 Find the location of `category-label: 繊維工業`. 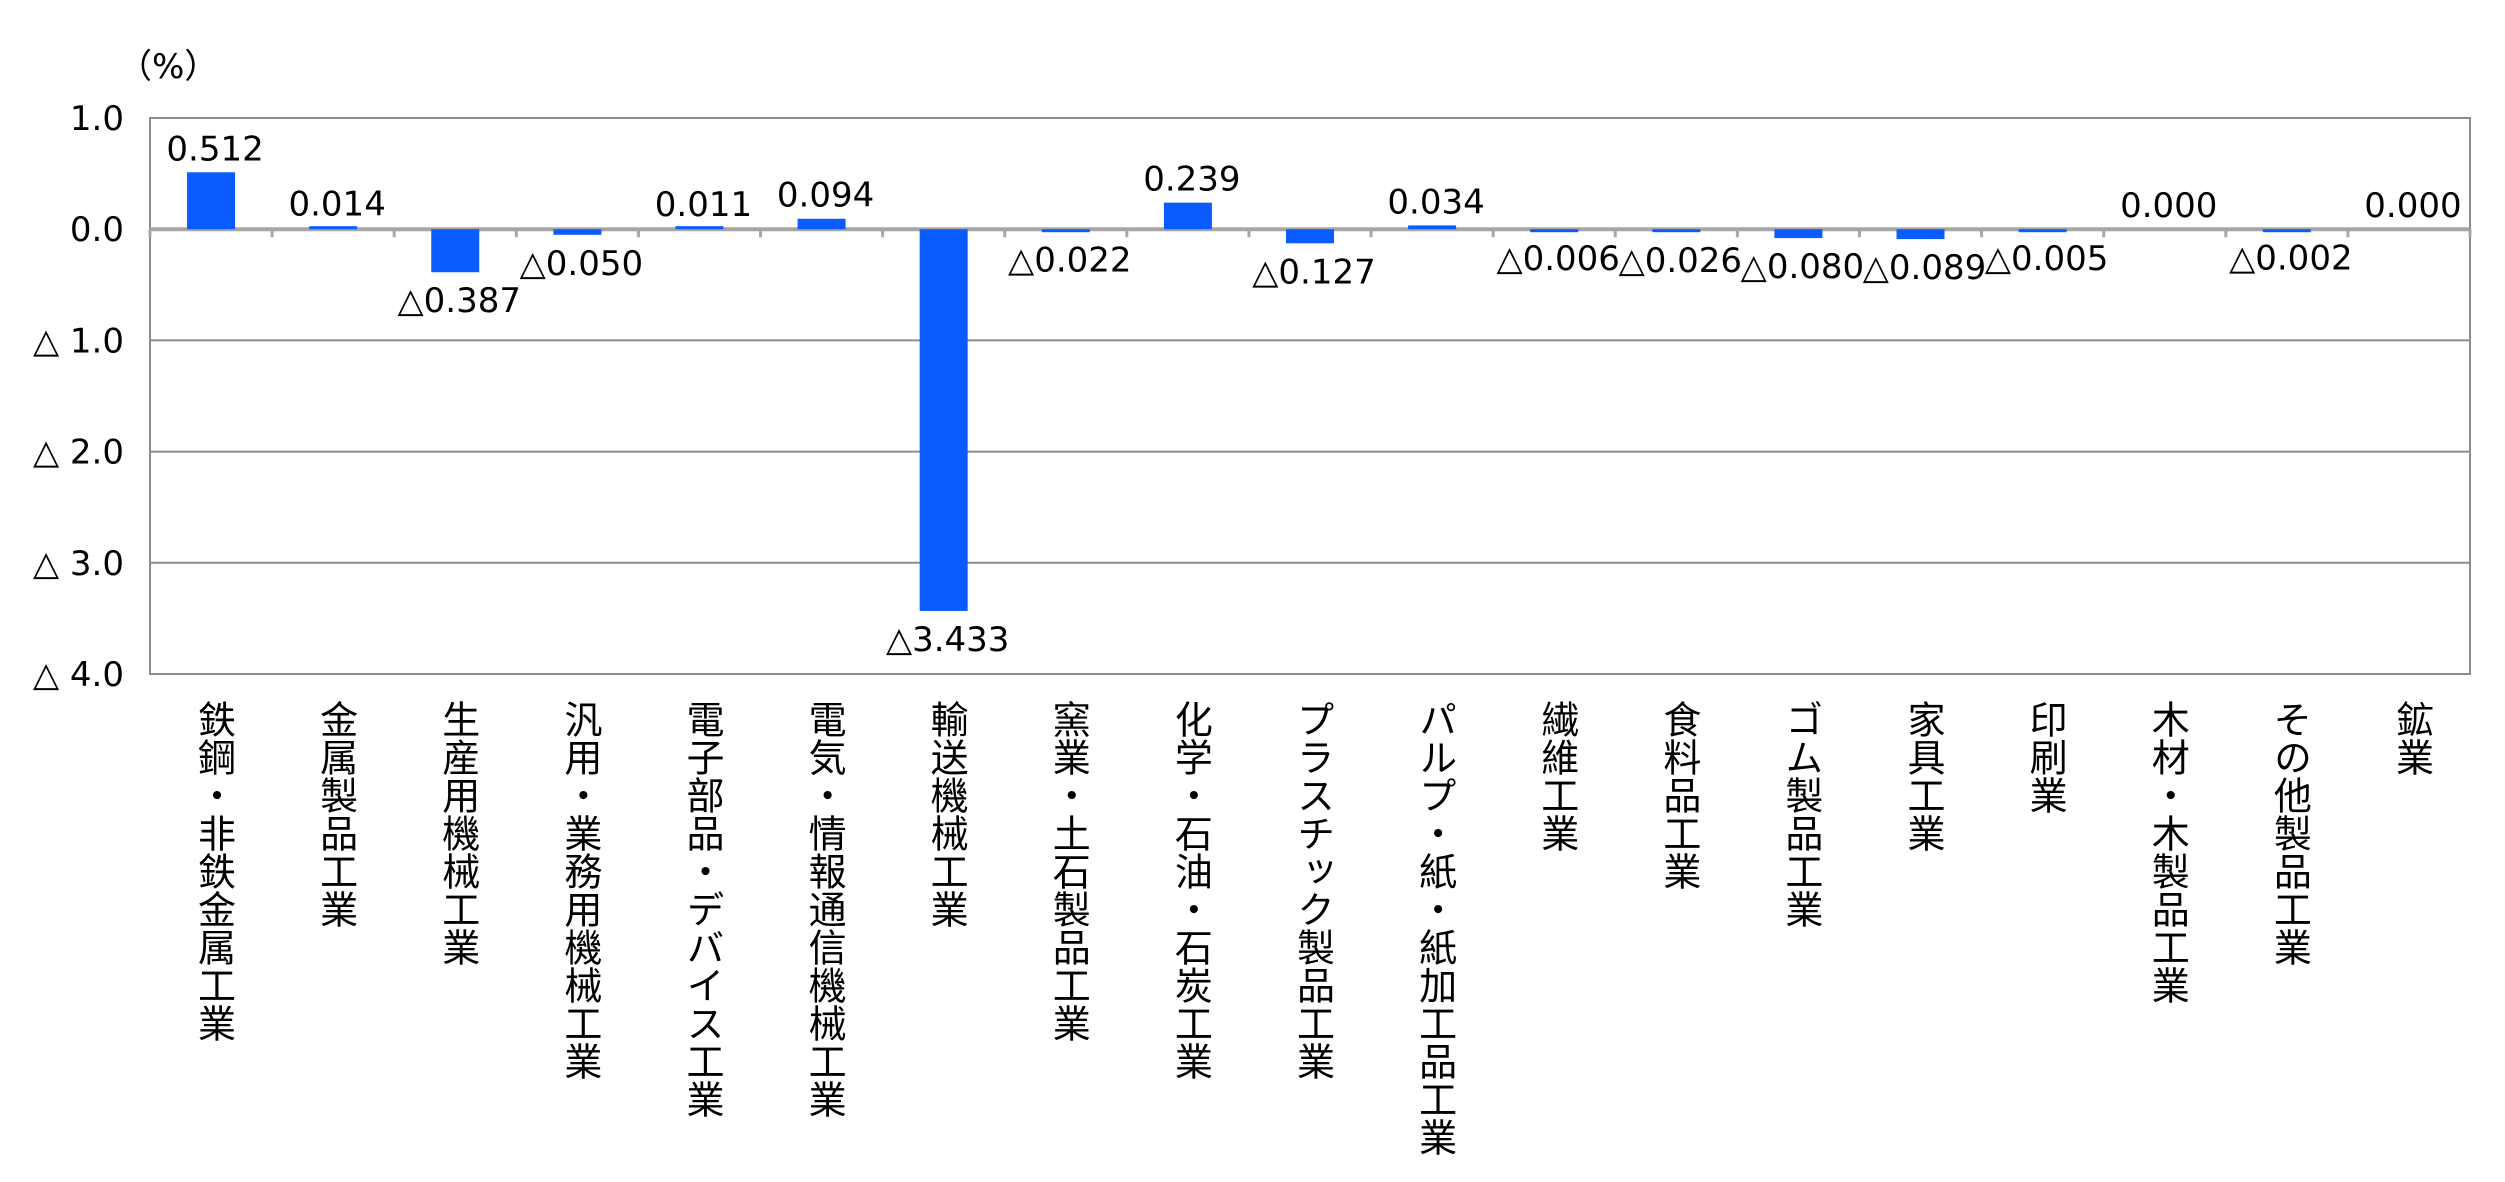

category-label: 繊維工業 is located at coordinates (1557, 776).